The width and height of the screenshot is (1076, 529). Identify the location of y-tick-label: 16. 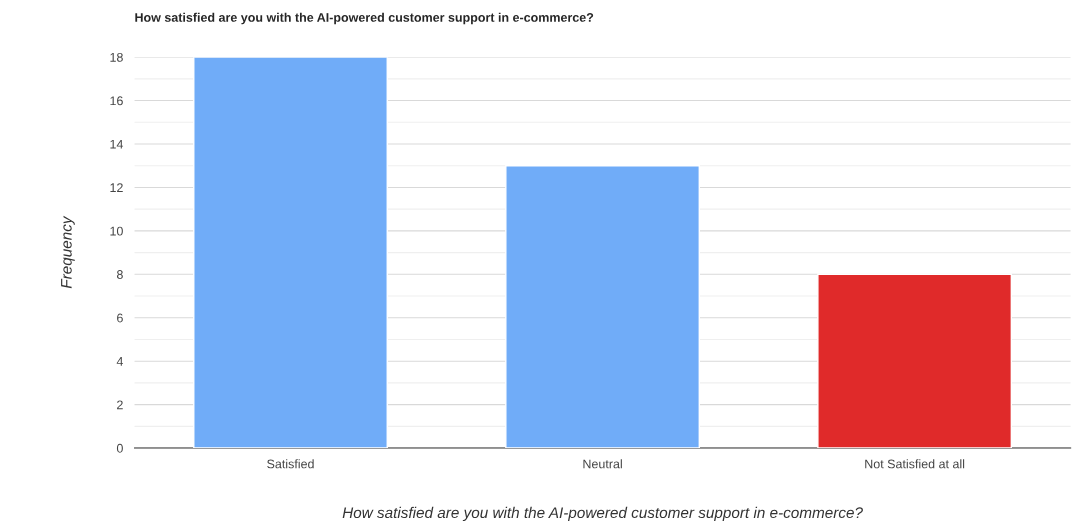
(116, 101).